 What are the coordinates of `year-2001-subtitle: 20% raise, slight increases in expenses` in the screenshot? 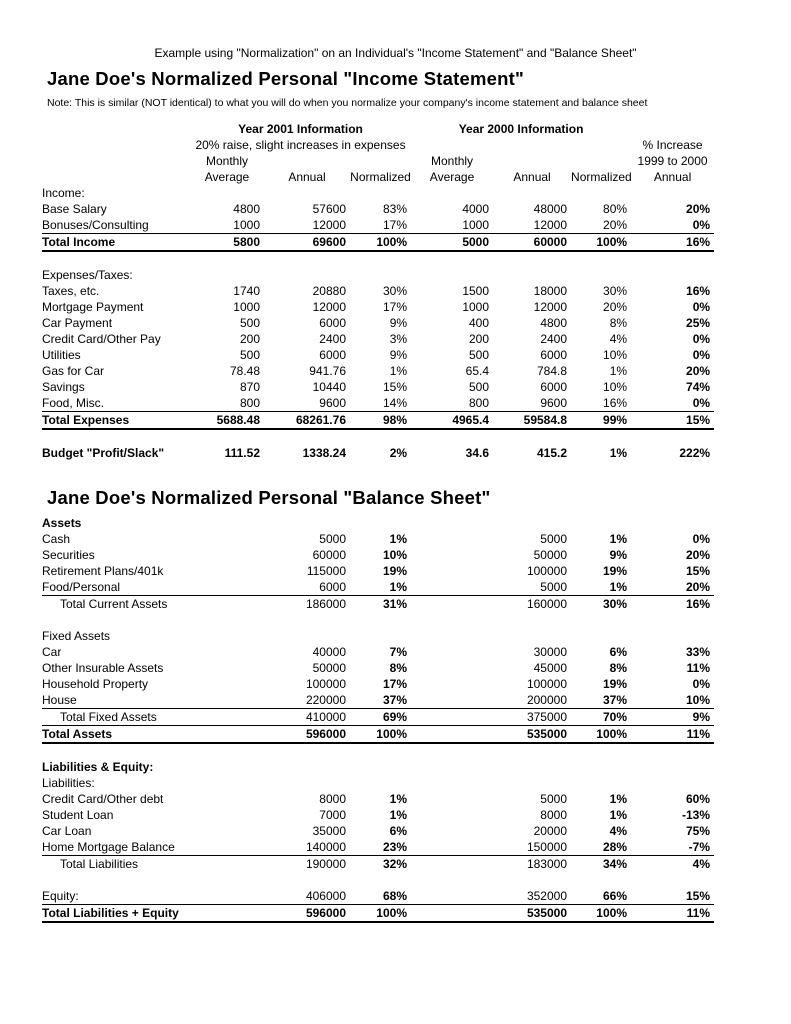 It's located at (300, 145).